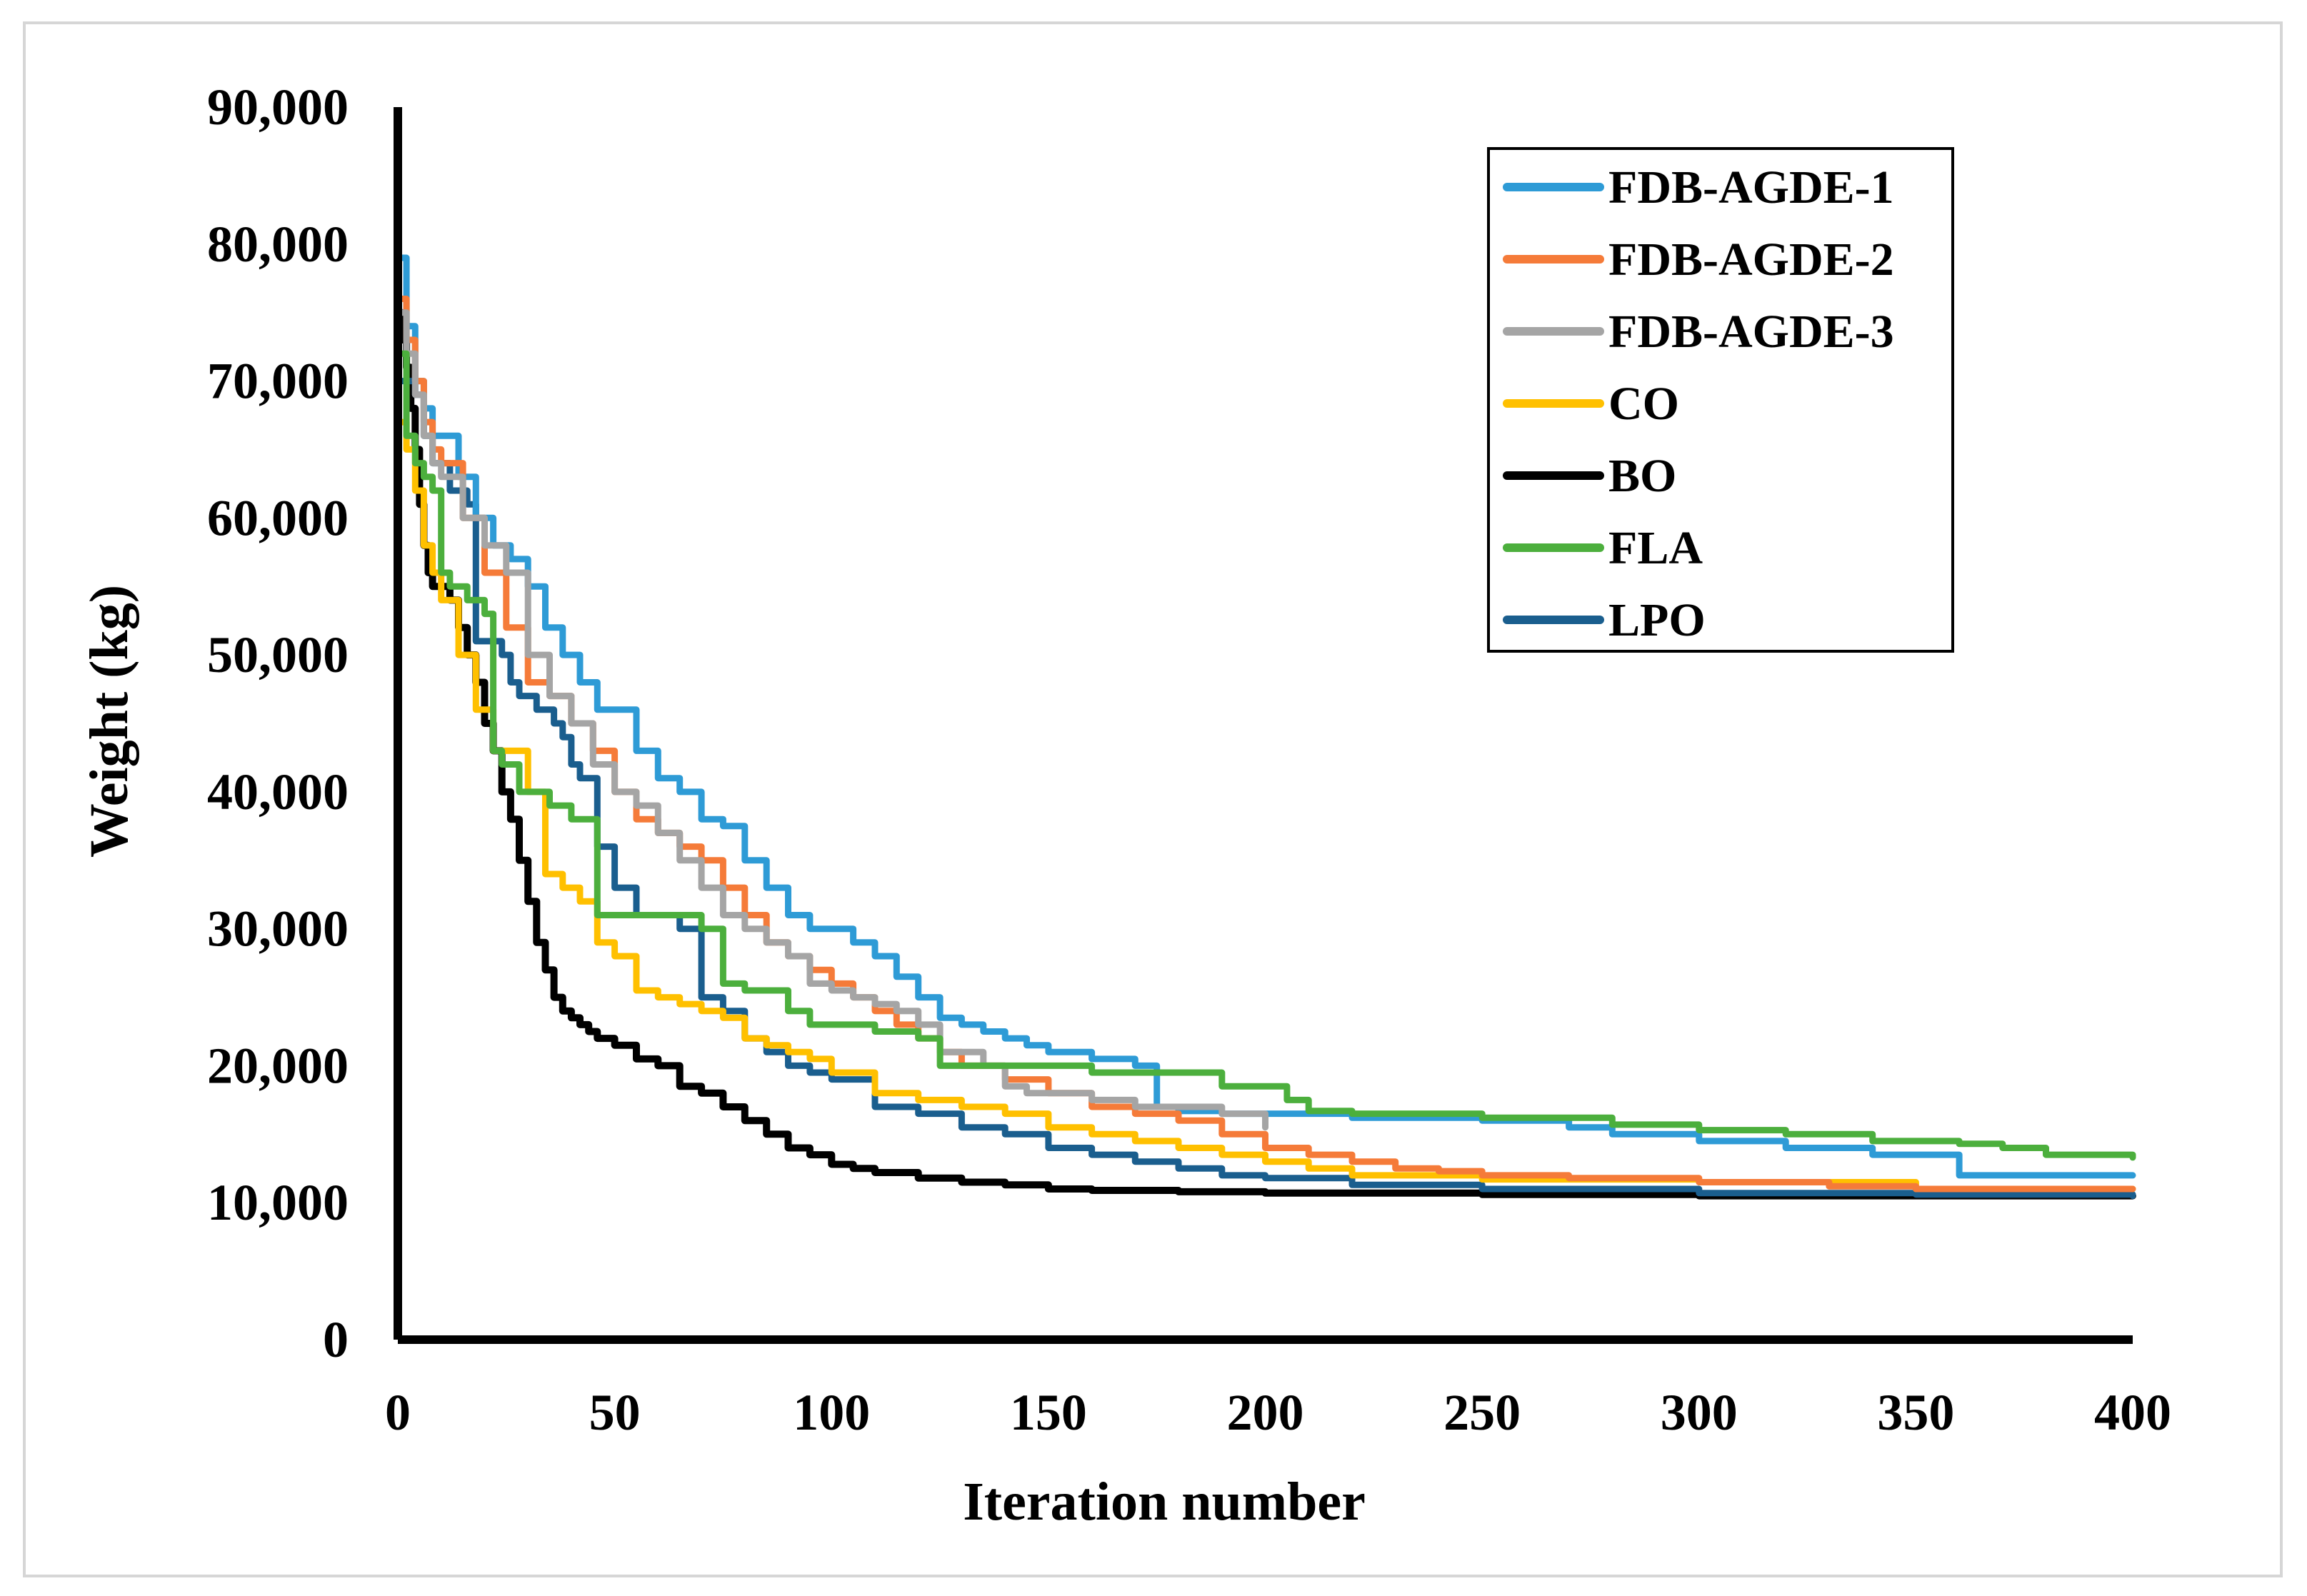 Image resolution: width=2307 pixels, height=1596 pixels. Describe the element at coordinates (278, 1202) in the screenshot. I see `y-tick-label: 10,000` at that location.